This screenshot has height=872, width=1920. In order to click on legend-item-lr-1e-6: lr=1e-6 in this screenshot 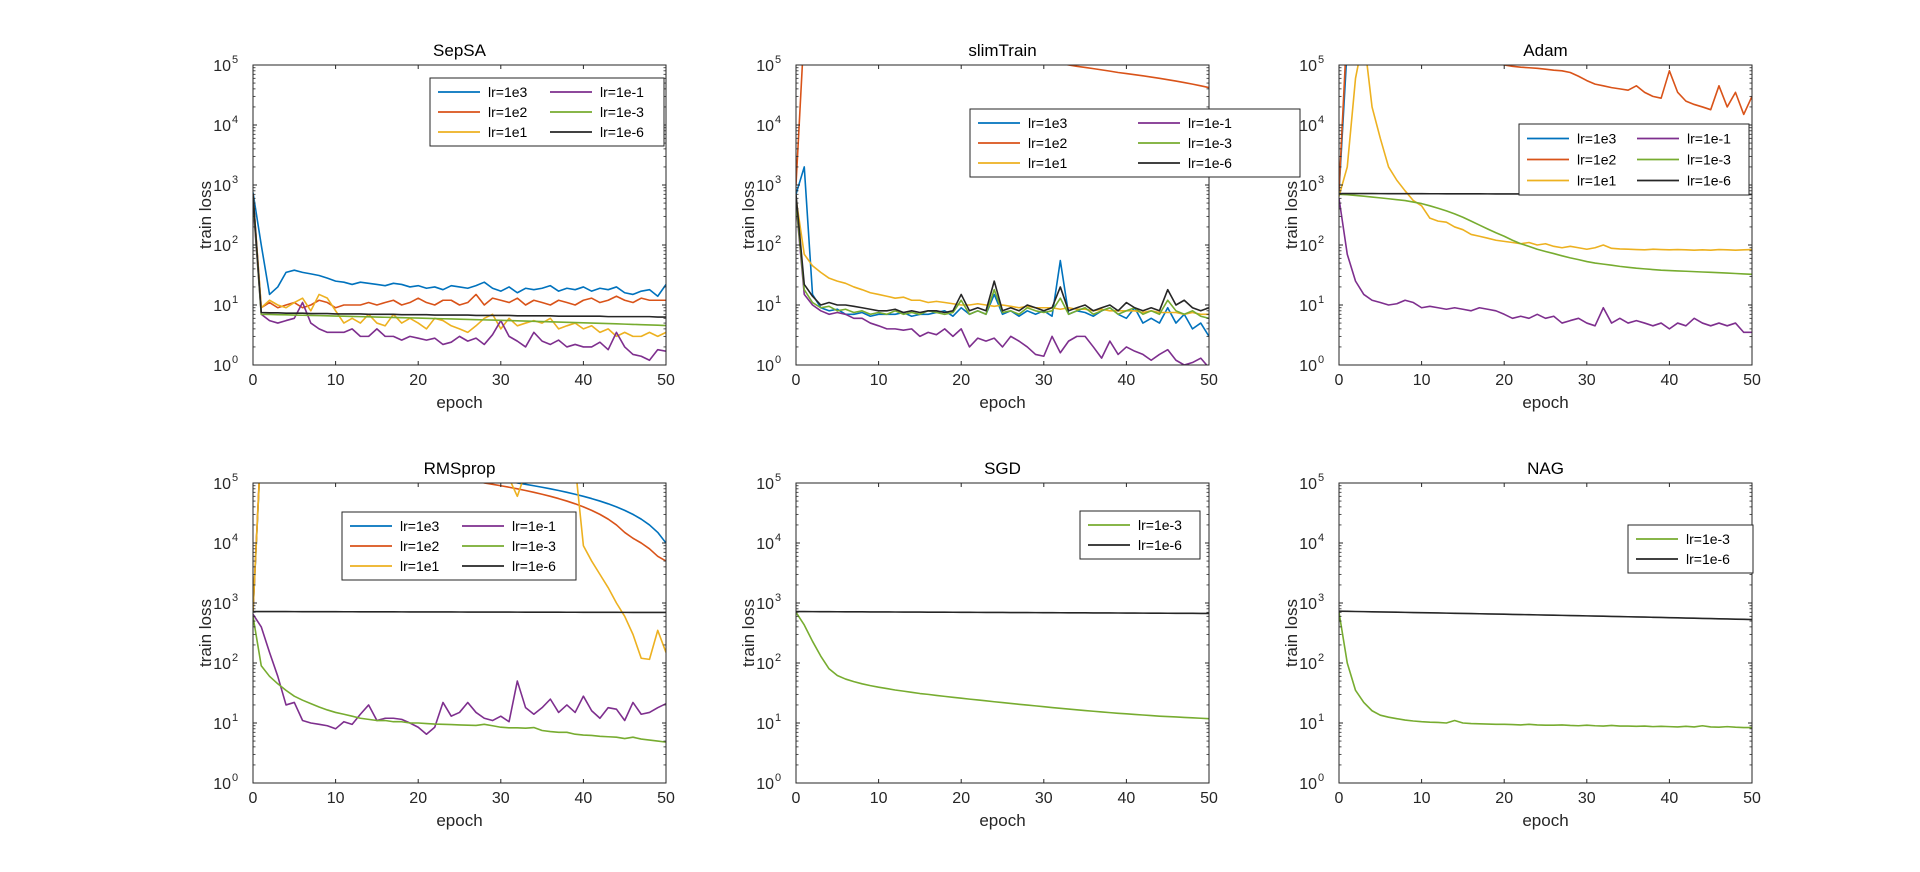, I will do `click(1135, 545)`.